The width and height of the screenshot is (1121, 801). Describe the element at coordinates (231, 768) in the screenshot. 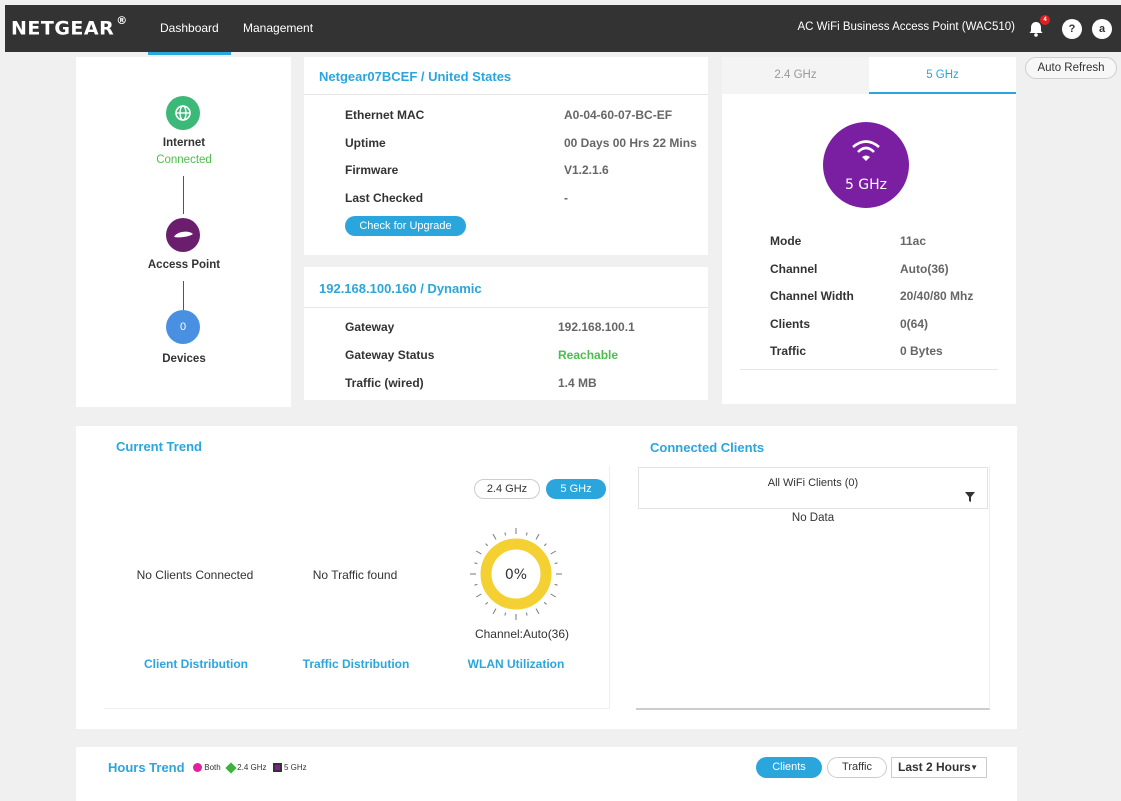

I see `legend-2-4-ghz-swatch` at that location.